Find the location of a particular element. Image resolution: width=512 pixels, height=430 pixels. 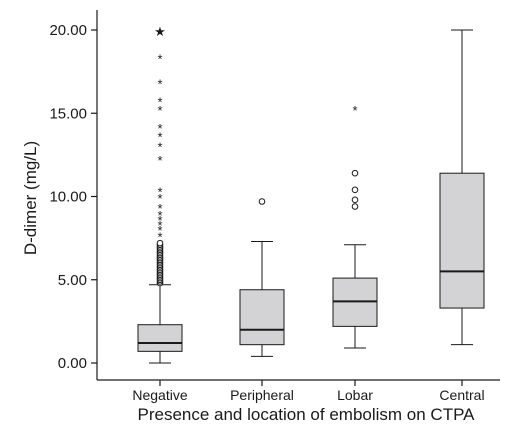

x-tick-label: Peripheral is located at coordinates (262, 395).